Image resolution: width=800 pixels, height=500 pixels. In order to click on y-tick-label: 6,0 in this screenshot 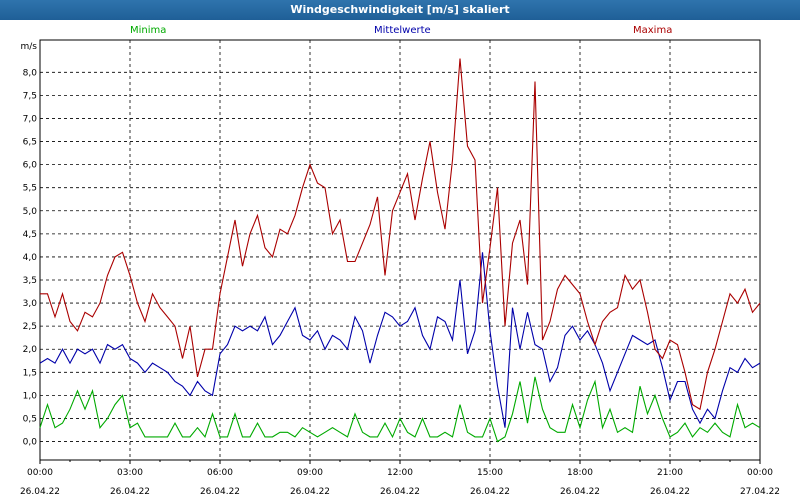, I will do `click(30, 166)`.